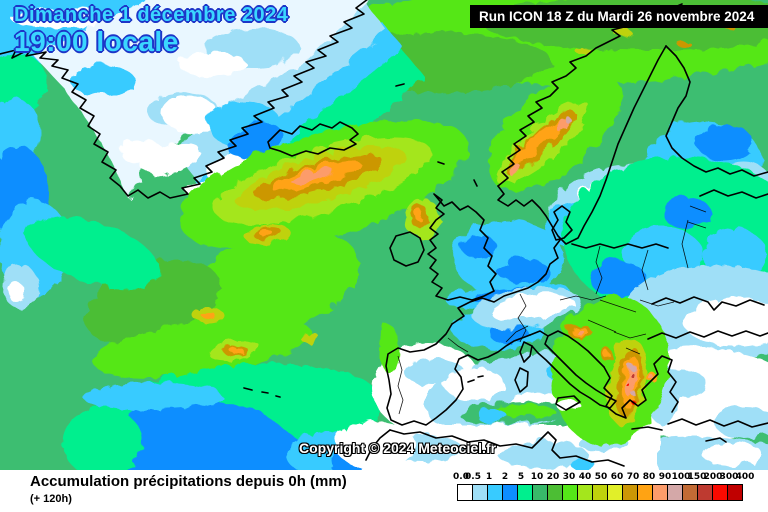  Describe the element at coordinates (649, 477) in the screenshot. I see `legend-tick-label: 80` at that location.